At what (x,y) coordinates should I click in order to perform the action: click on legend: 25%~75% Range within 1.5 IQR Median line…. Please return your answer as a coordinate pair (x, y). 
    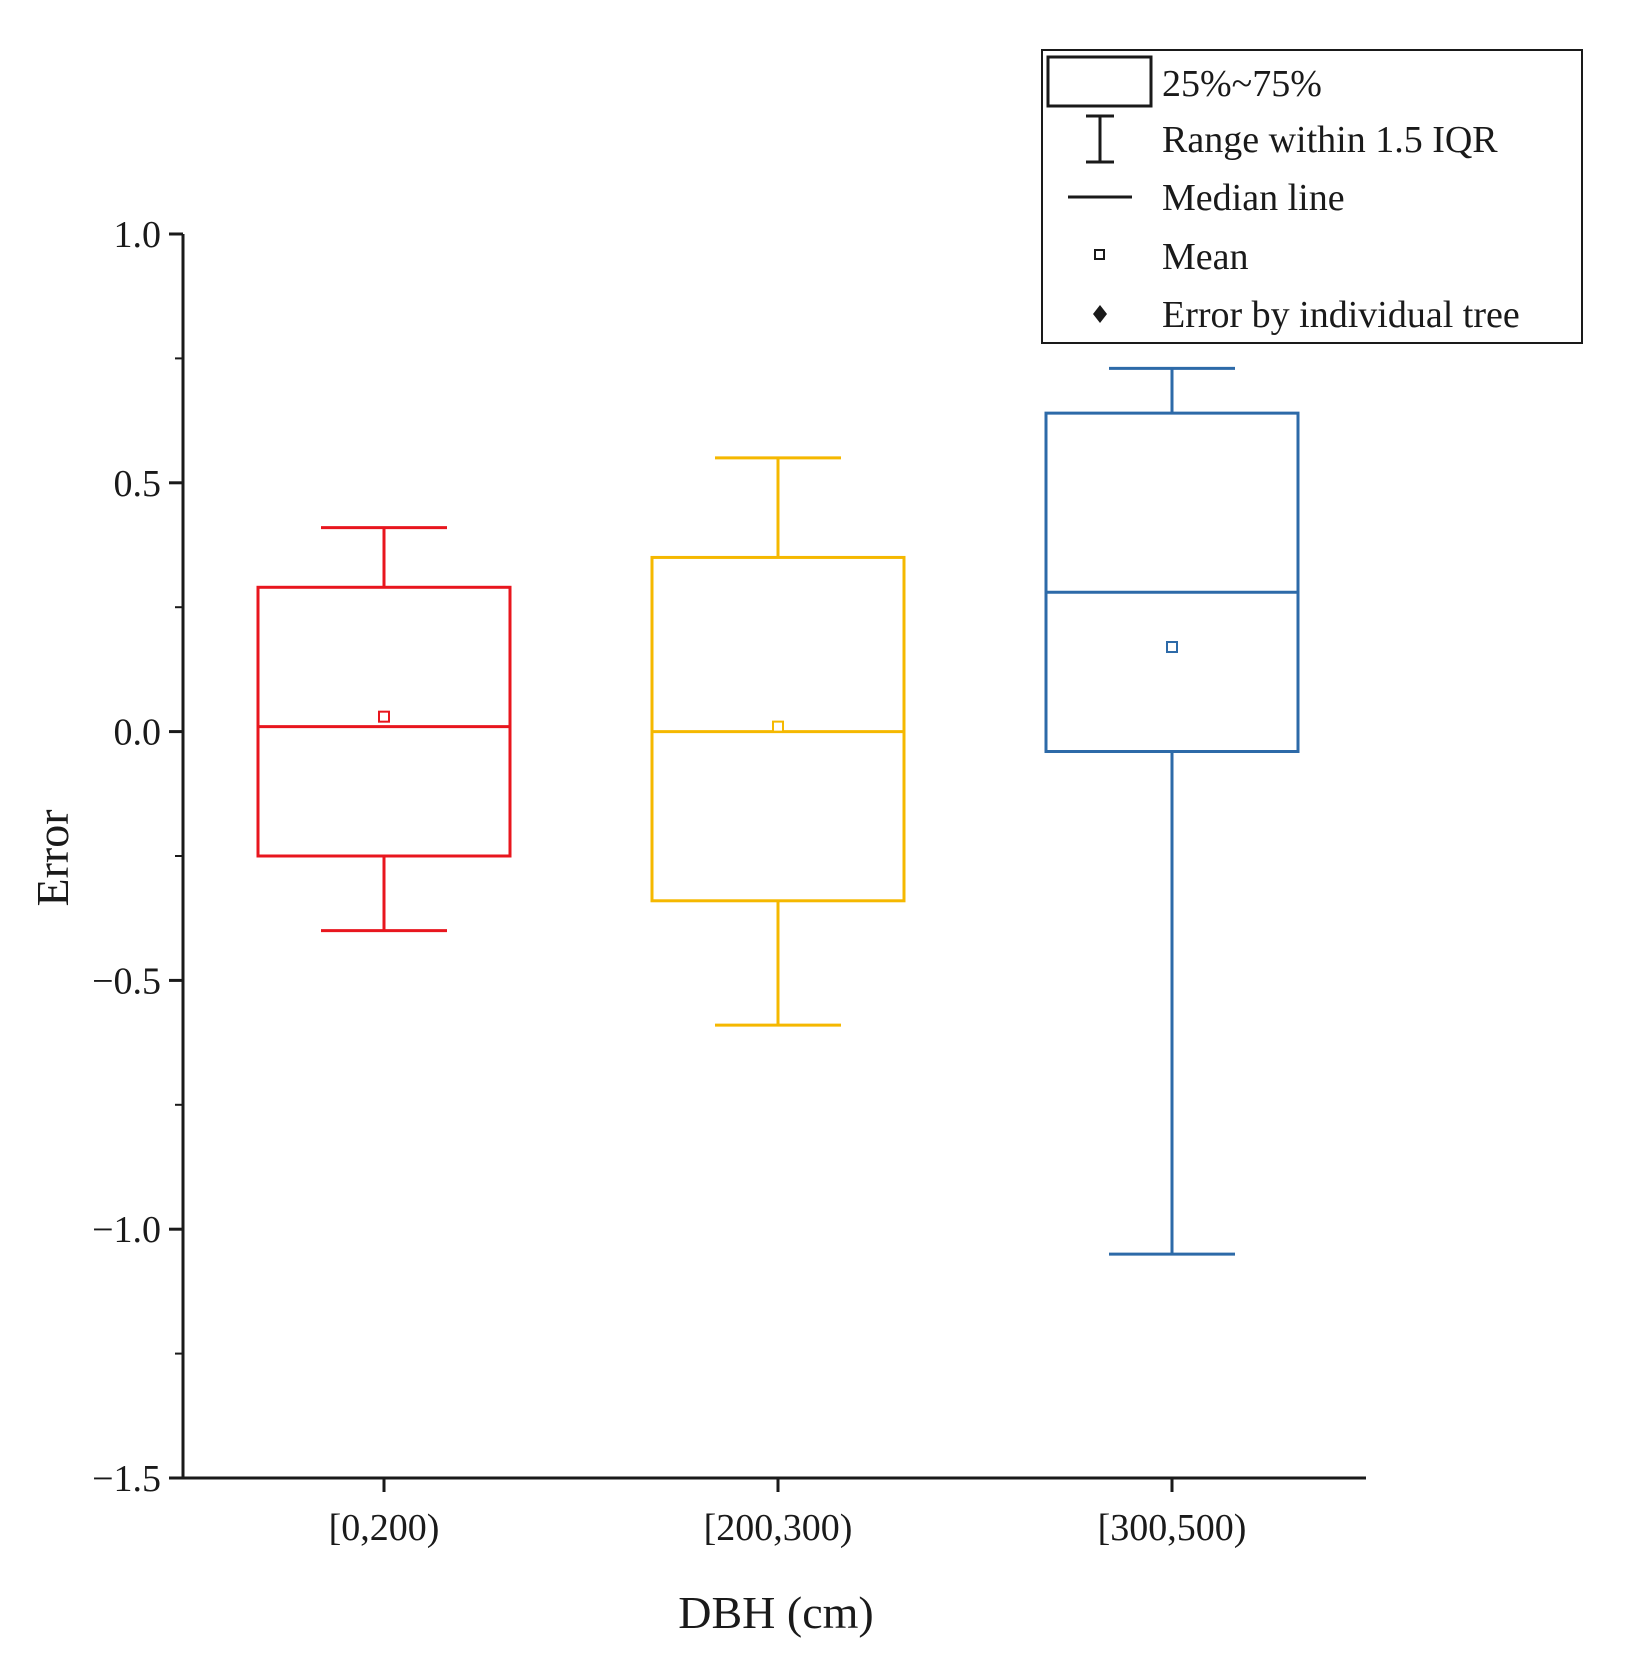
    Looking at the image, I should click on (1312, 196).